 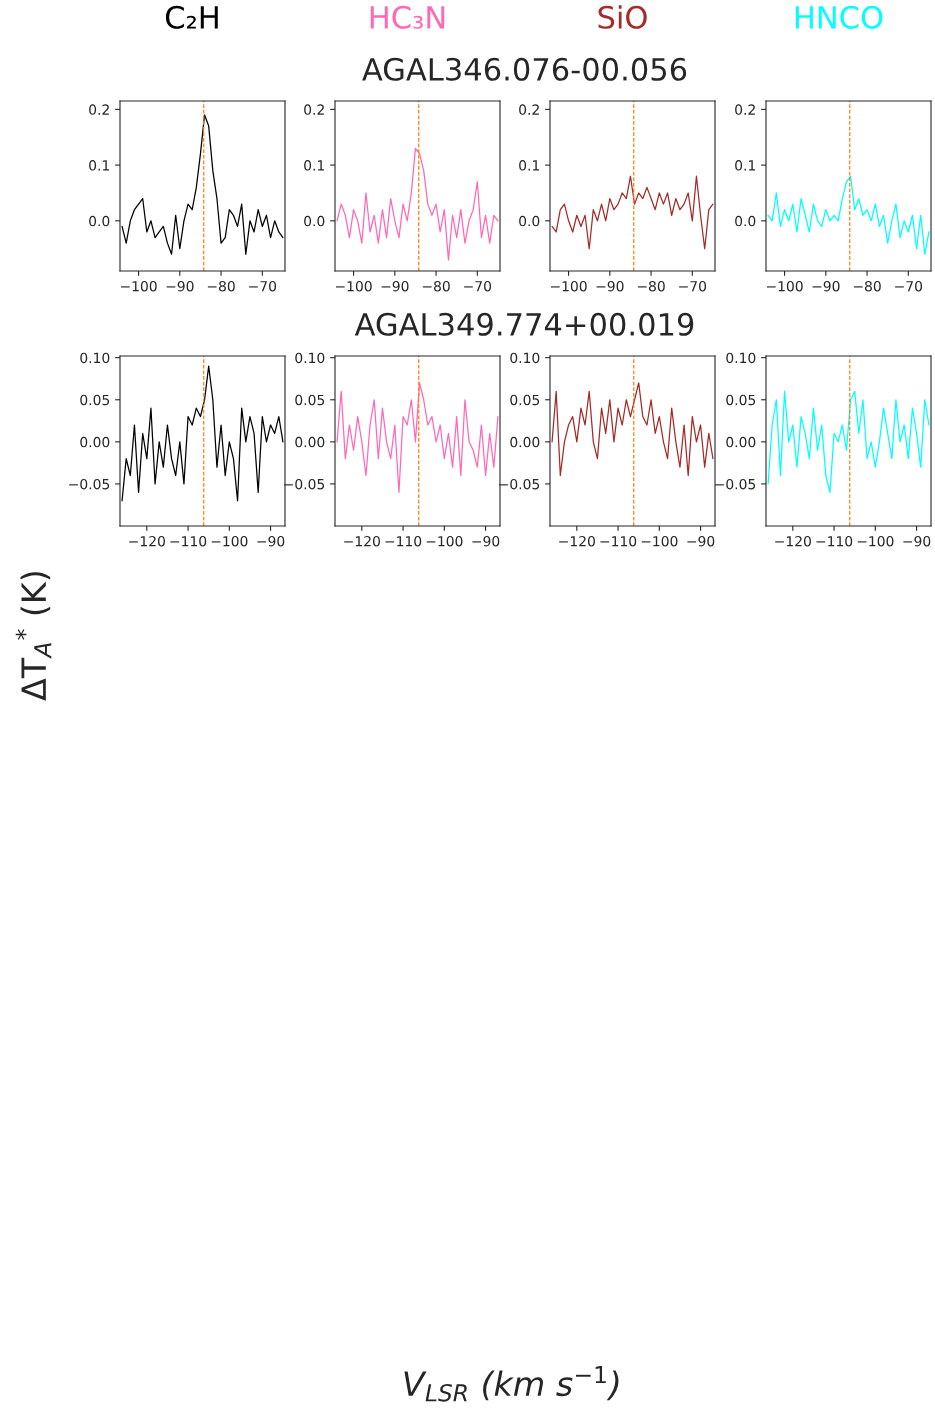 What do you see at coordinates (511, 1384) in the screenshot?
I see `x-axis-title: V$_{LSR}$ (km s$^{−1}$)` at bounding box center [511, 1384].